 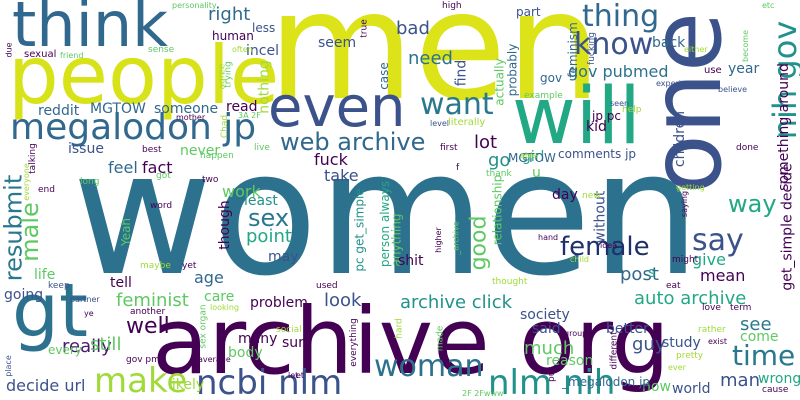 What do you see at coordinates (656, 387) in the screenshot?
I see `word-now: now` at bounding box center [656, 387].